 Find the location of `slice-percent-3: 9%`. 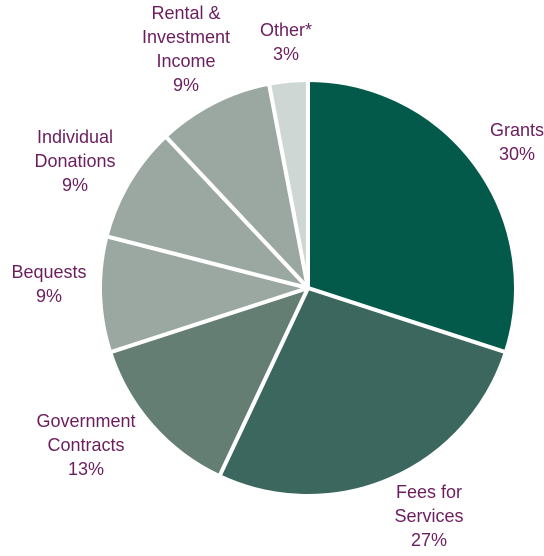

slice-percent-3: 9% is located at coordinates (49, 296).